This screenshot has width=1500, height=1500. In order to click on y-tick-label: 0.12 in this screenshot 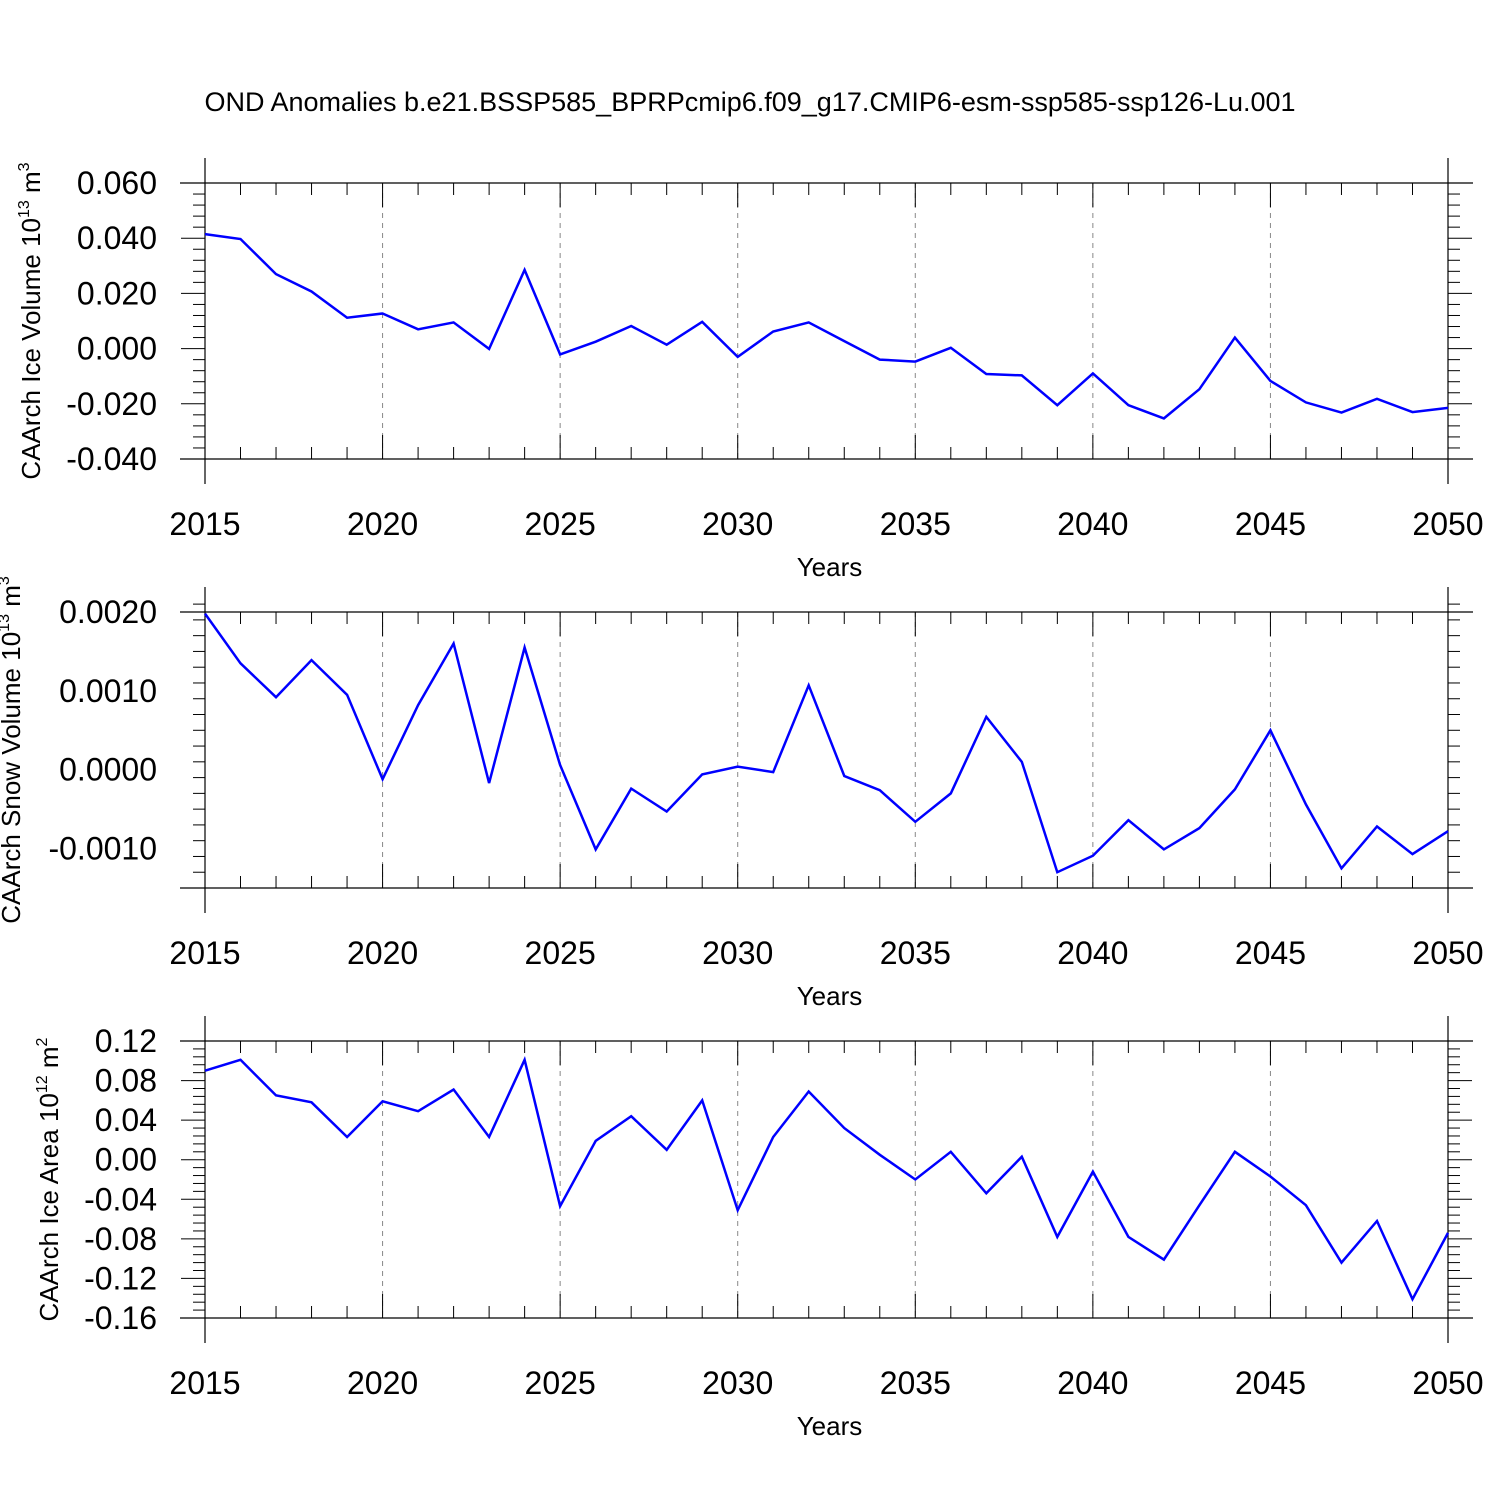, I will do `click(126, 1041)`.